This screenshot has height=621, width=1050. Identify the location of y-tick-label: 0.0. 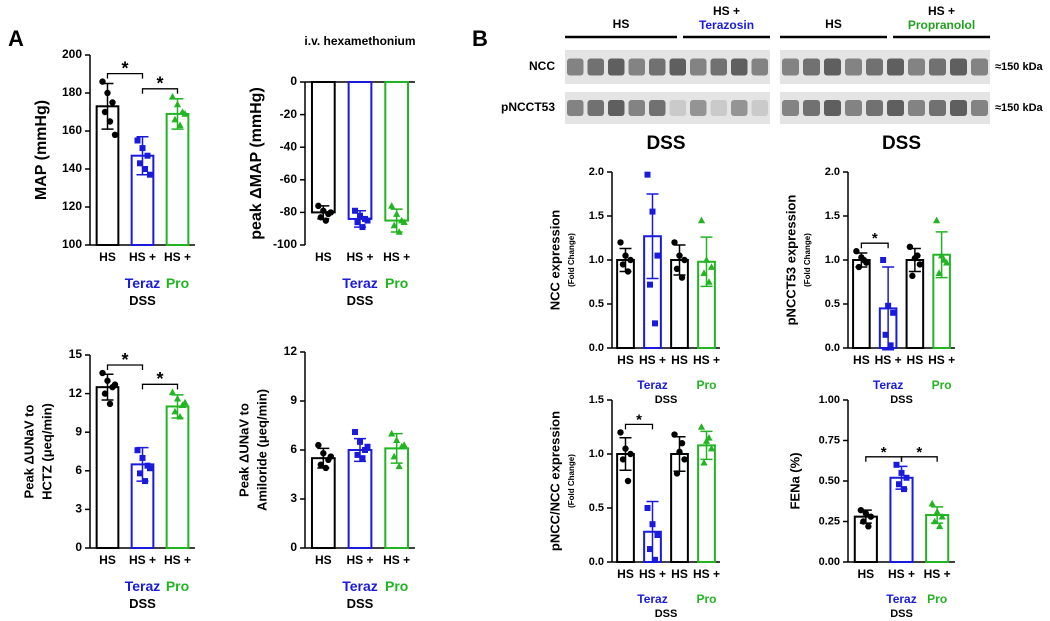
(832, 348).